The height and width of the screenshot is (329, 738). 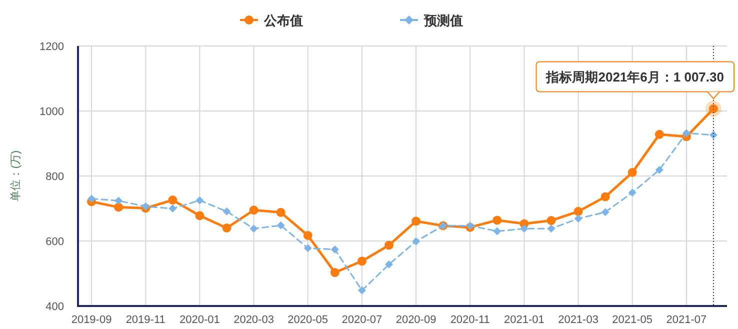 What do you see at coordinates (634, 77) in the screenshot?
I see `annotation: 指标周期2021年6月：1 007.30` at bounding box center [634, 77].